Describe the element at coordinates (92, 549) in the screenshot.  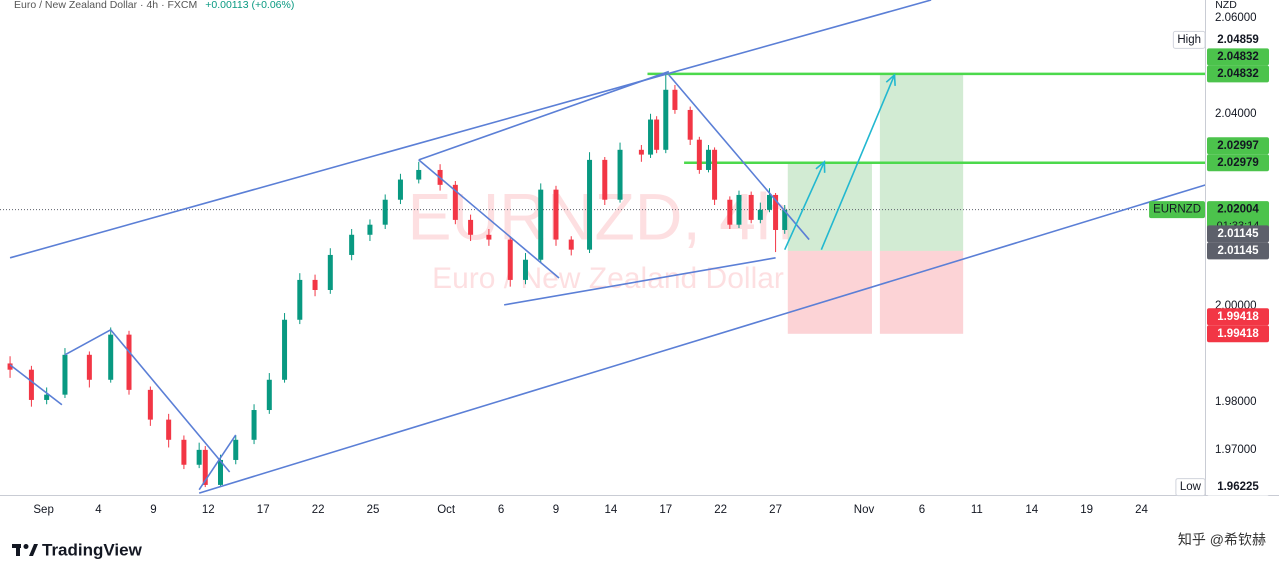
I see `brand-name: TradingView` at that location.